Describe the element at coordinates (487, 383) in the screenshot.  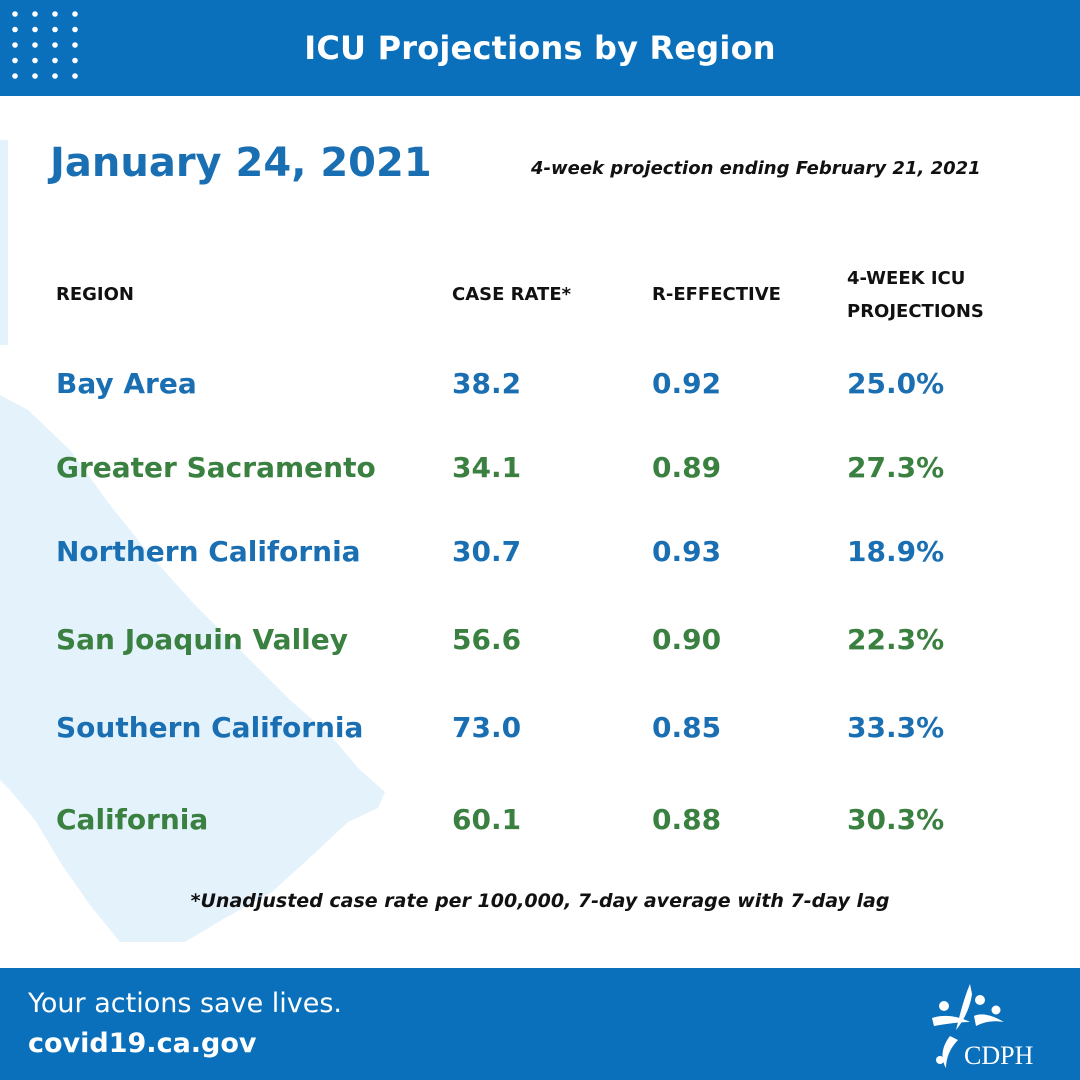
I see `case-rate-value: 38.2` at that location.